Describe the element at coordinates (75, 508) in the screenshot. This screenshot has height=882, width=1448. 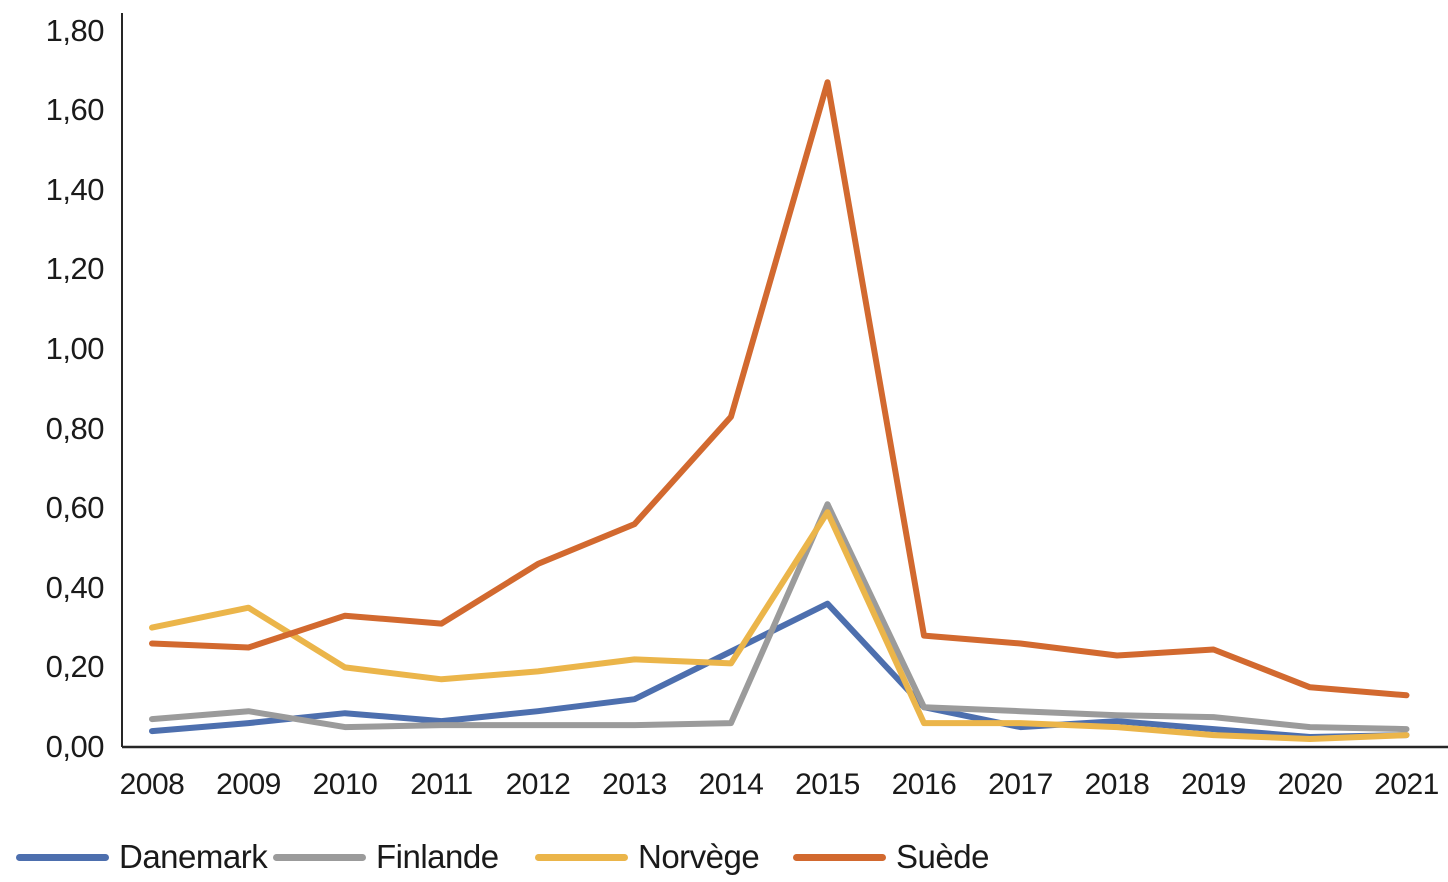
I see `y-tick-label: 0,60` at that location.